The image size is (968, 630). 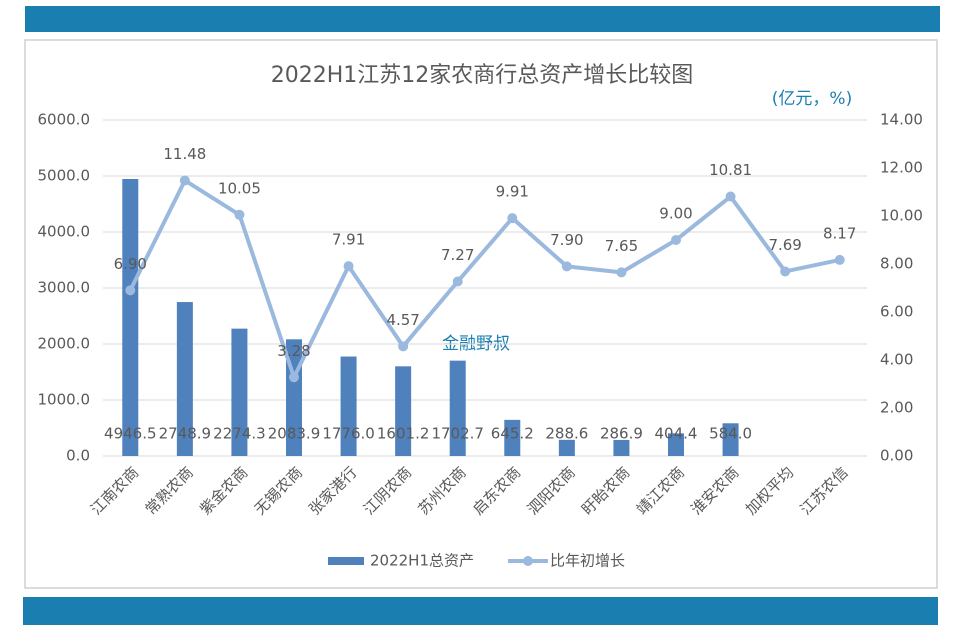 I want to click on chart-title: 2022H1江苏12家农商行总资产增长比较图, so click(x=482, y=75).